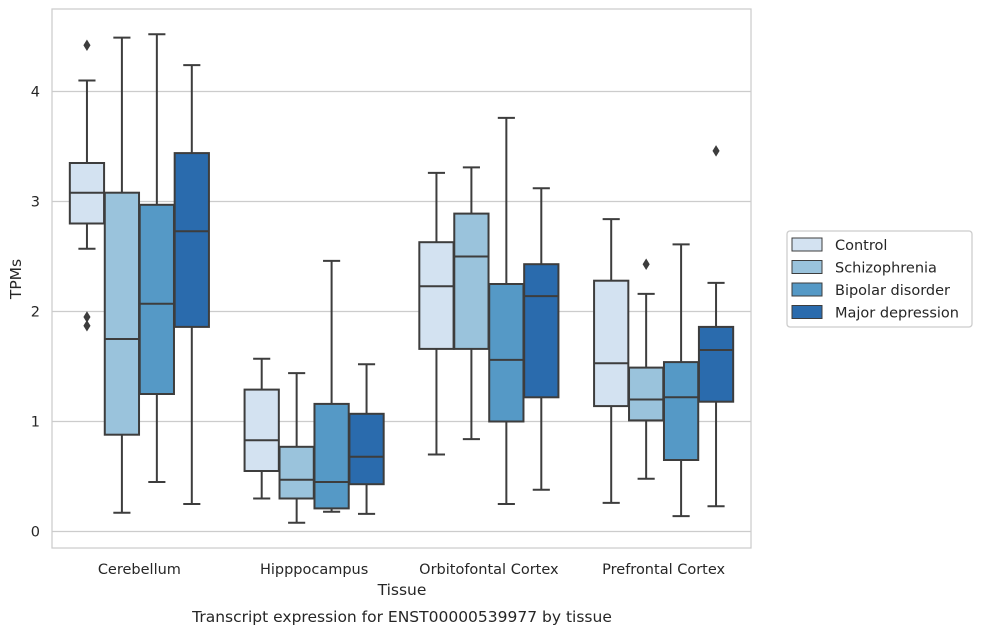  Describe the element at coordinates (897, 314) in the screenshot. I see `legend-label: Major depression` at that location.